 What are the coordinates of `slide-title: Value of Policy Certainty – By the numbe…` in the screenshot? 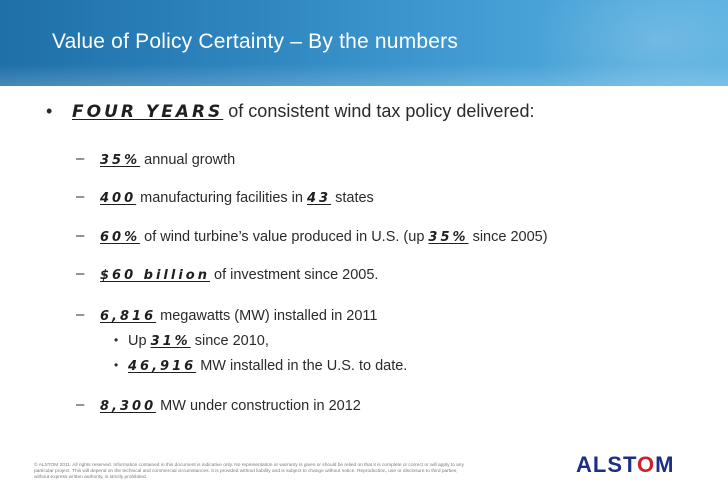 It's located at (255, 41).